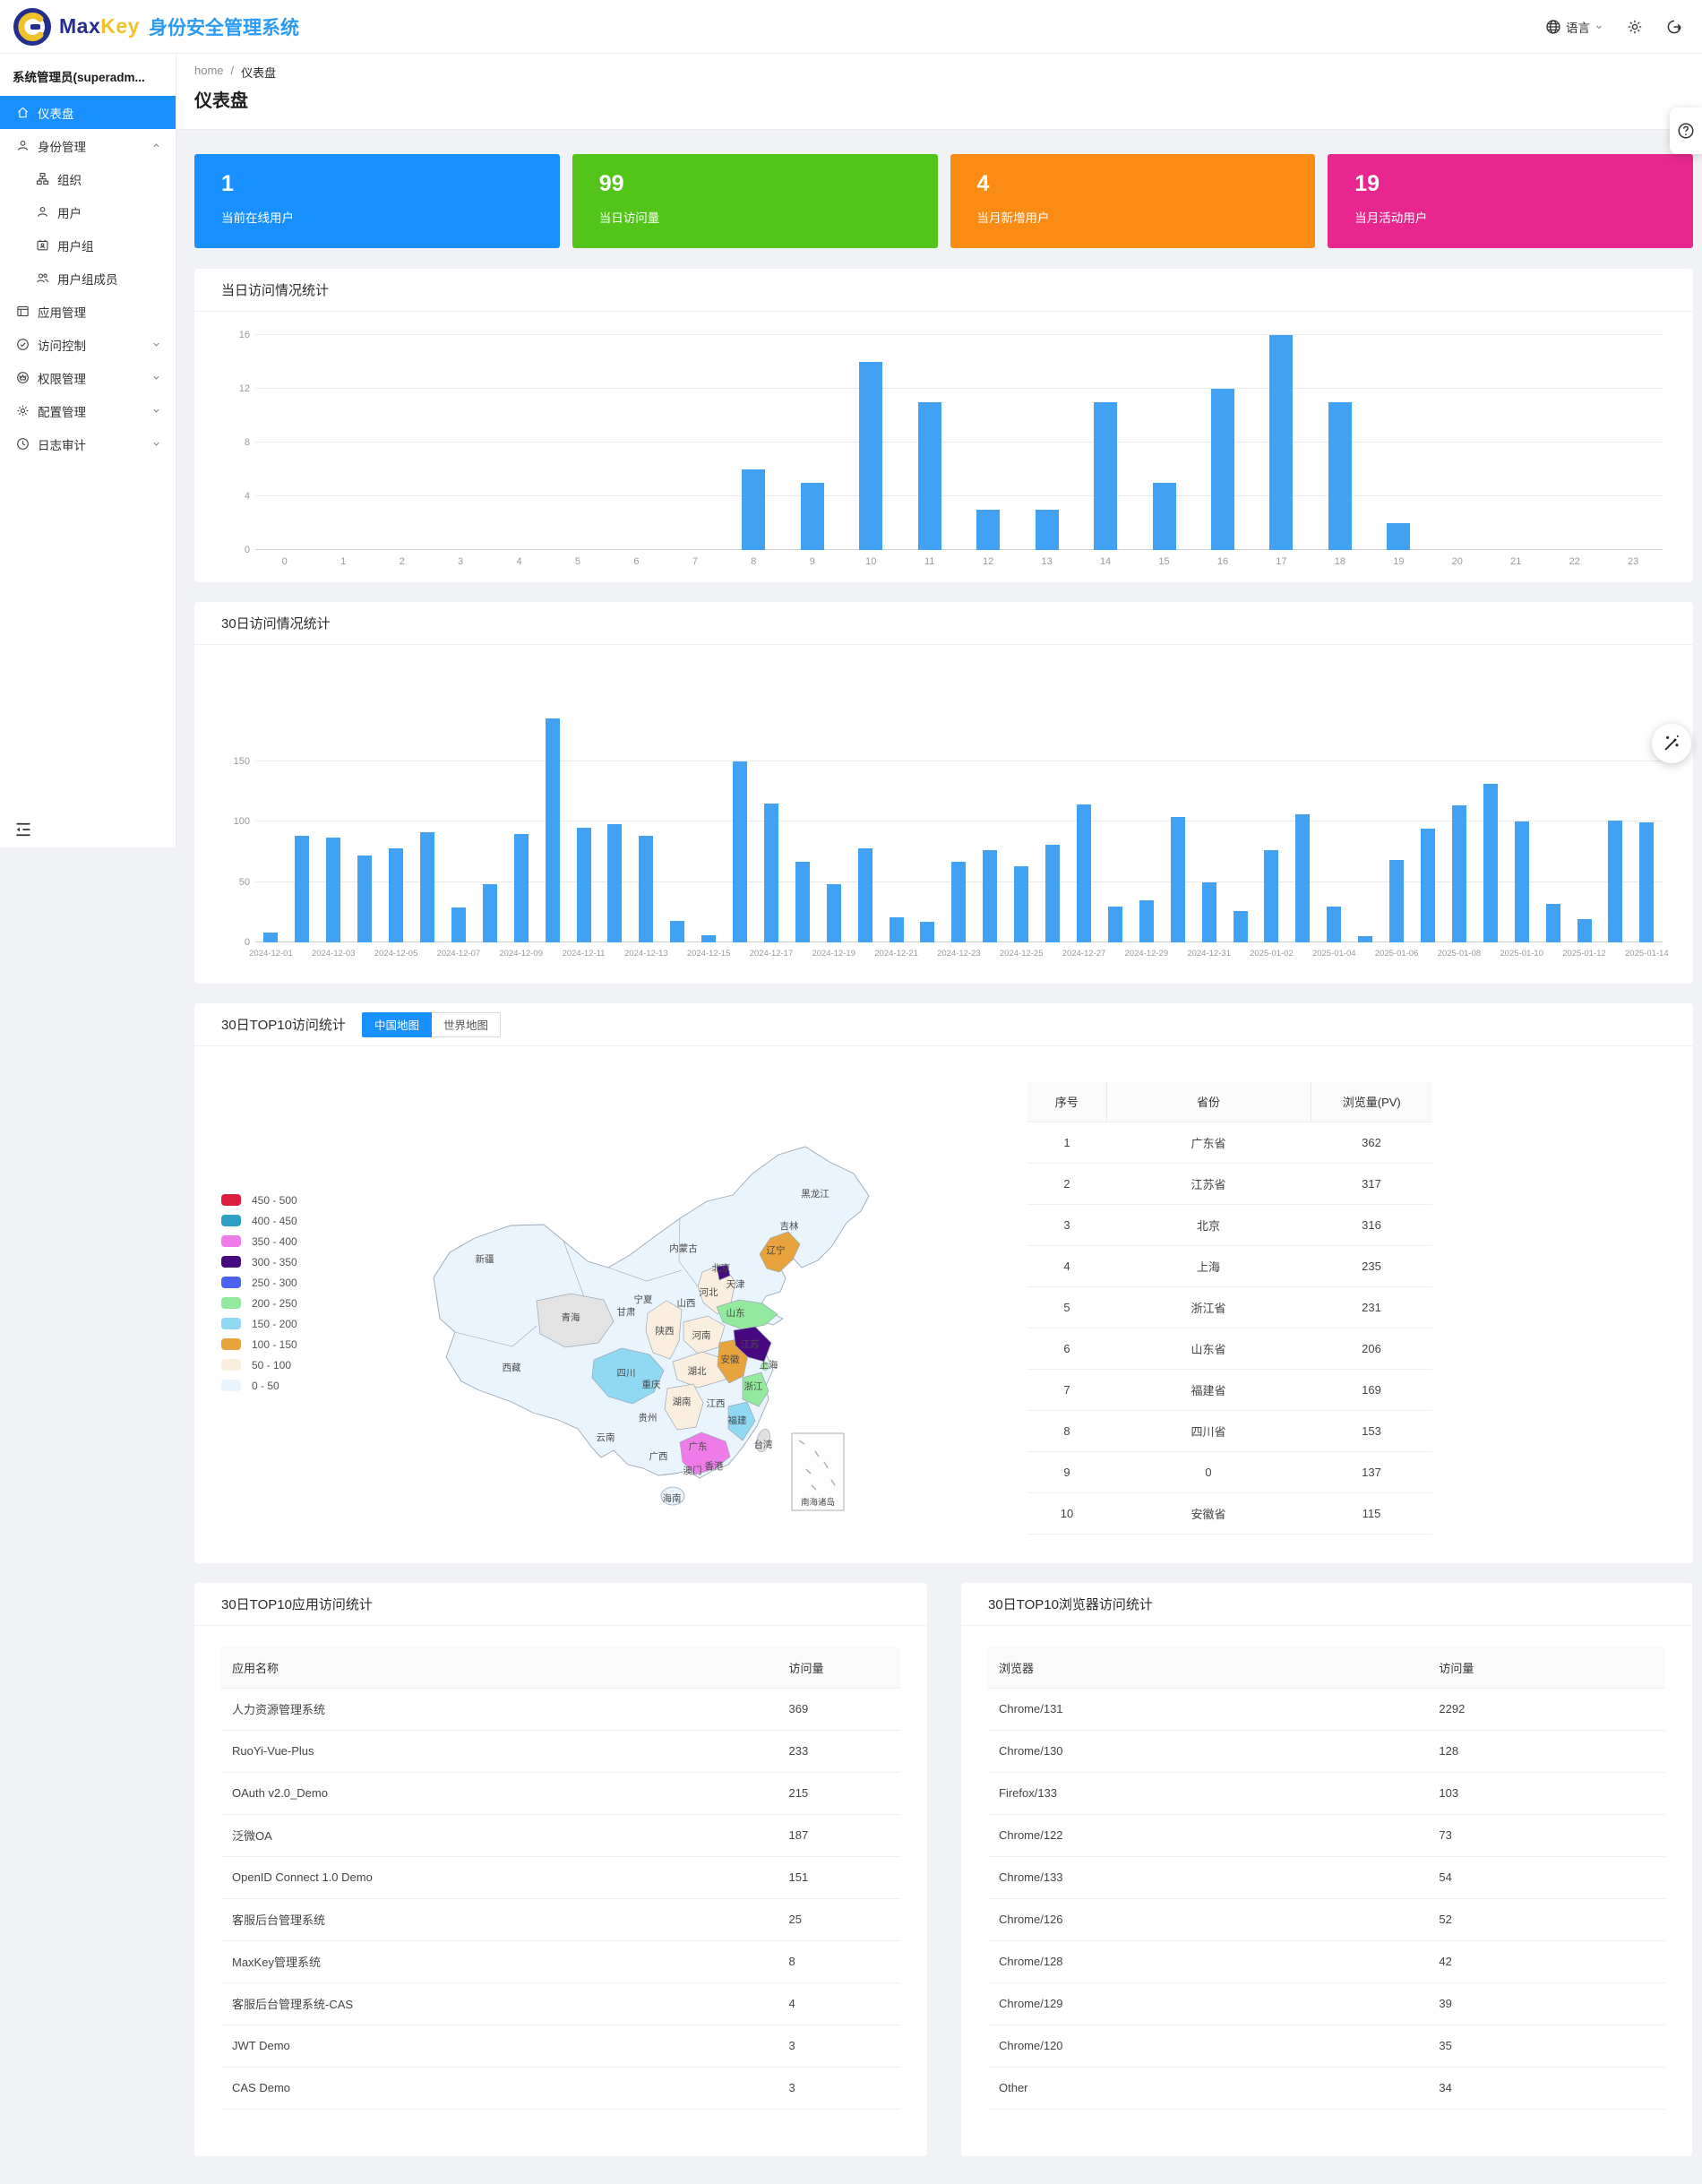 This screenshot has height=2184, width=1702. I want to click on x-tick-label: 8, so click(754, 561).